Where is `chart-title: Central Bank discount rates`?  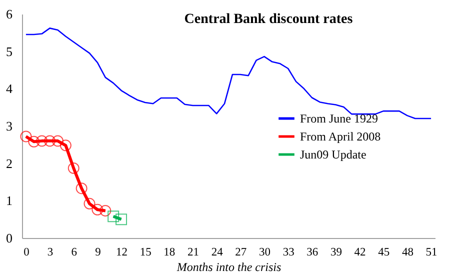
chart-title: Central Bank discount rates is located at coordinates (269, 19).